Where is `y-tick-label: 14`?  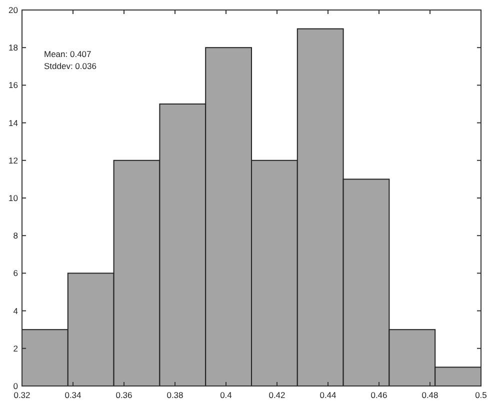 y-tick-label: 14 is located at coordinates (13, 123).